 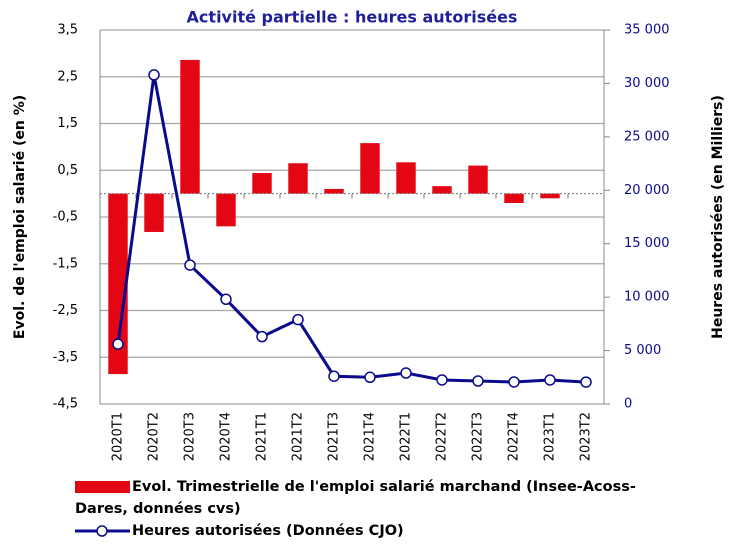 I want to click on x-tick-label: 2022T4, so click(x=514, y=436).